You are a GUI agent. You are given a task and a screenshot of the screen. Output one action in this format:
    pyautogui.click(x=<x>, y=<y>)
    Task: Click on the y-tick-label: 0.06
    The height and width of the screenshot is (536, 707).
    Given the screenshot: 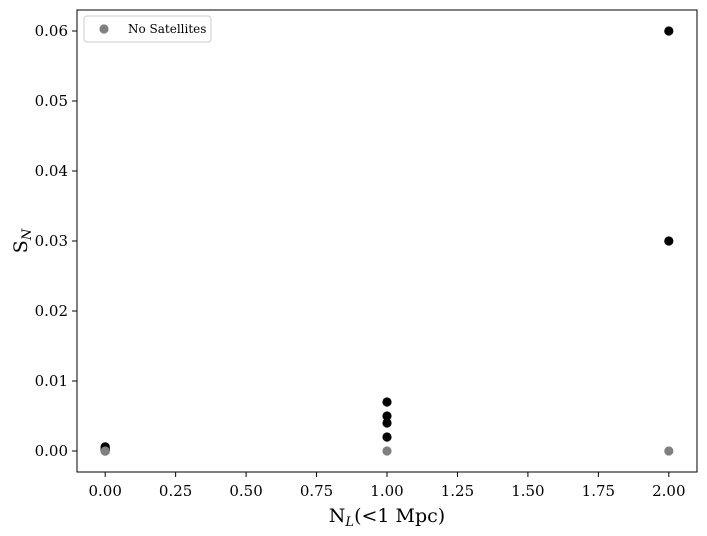 What is the action you would take?
    pyautogui.click(x=51, y=31)
    